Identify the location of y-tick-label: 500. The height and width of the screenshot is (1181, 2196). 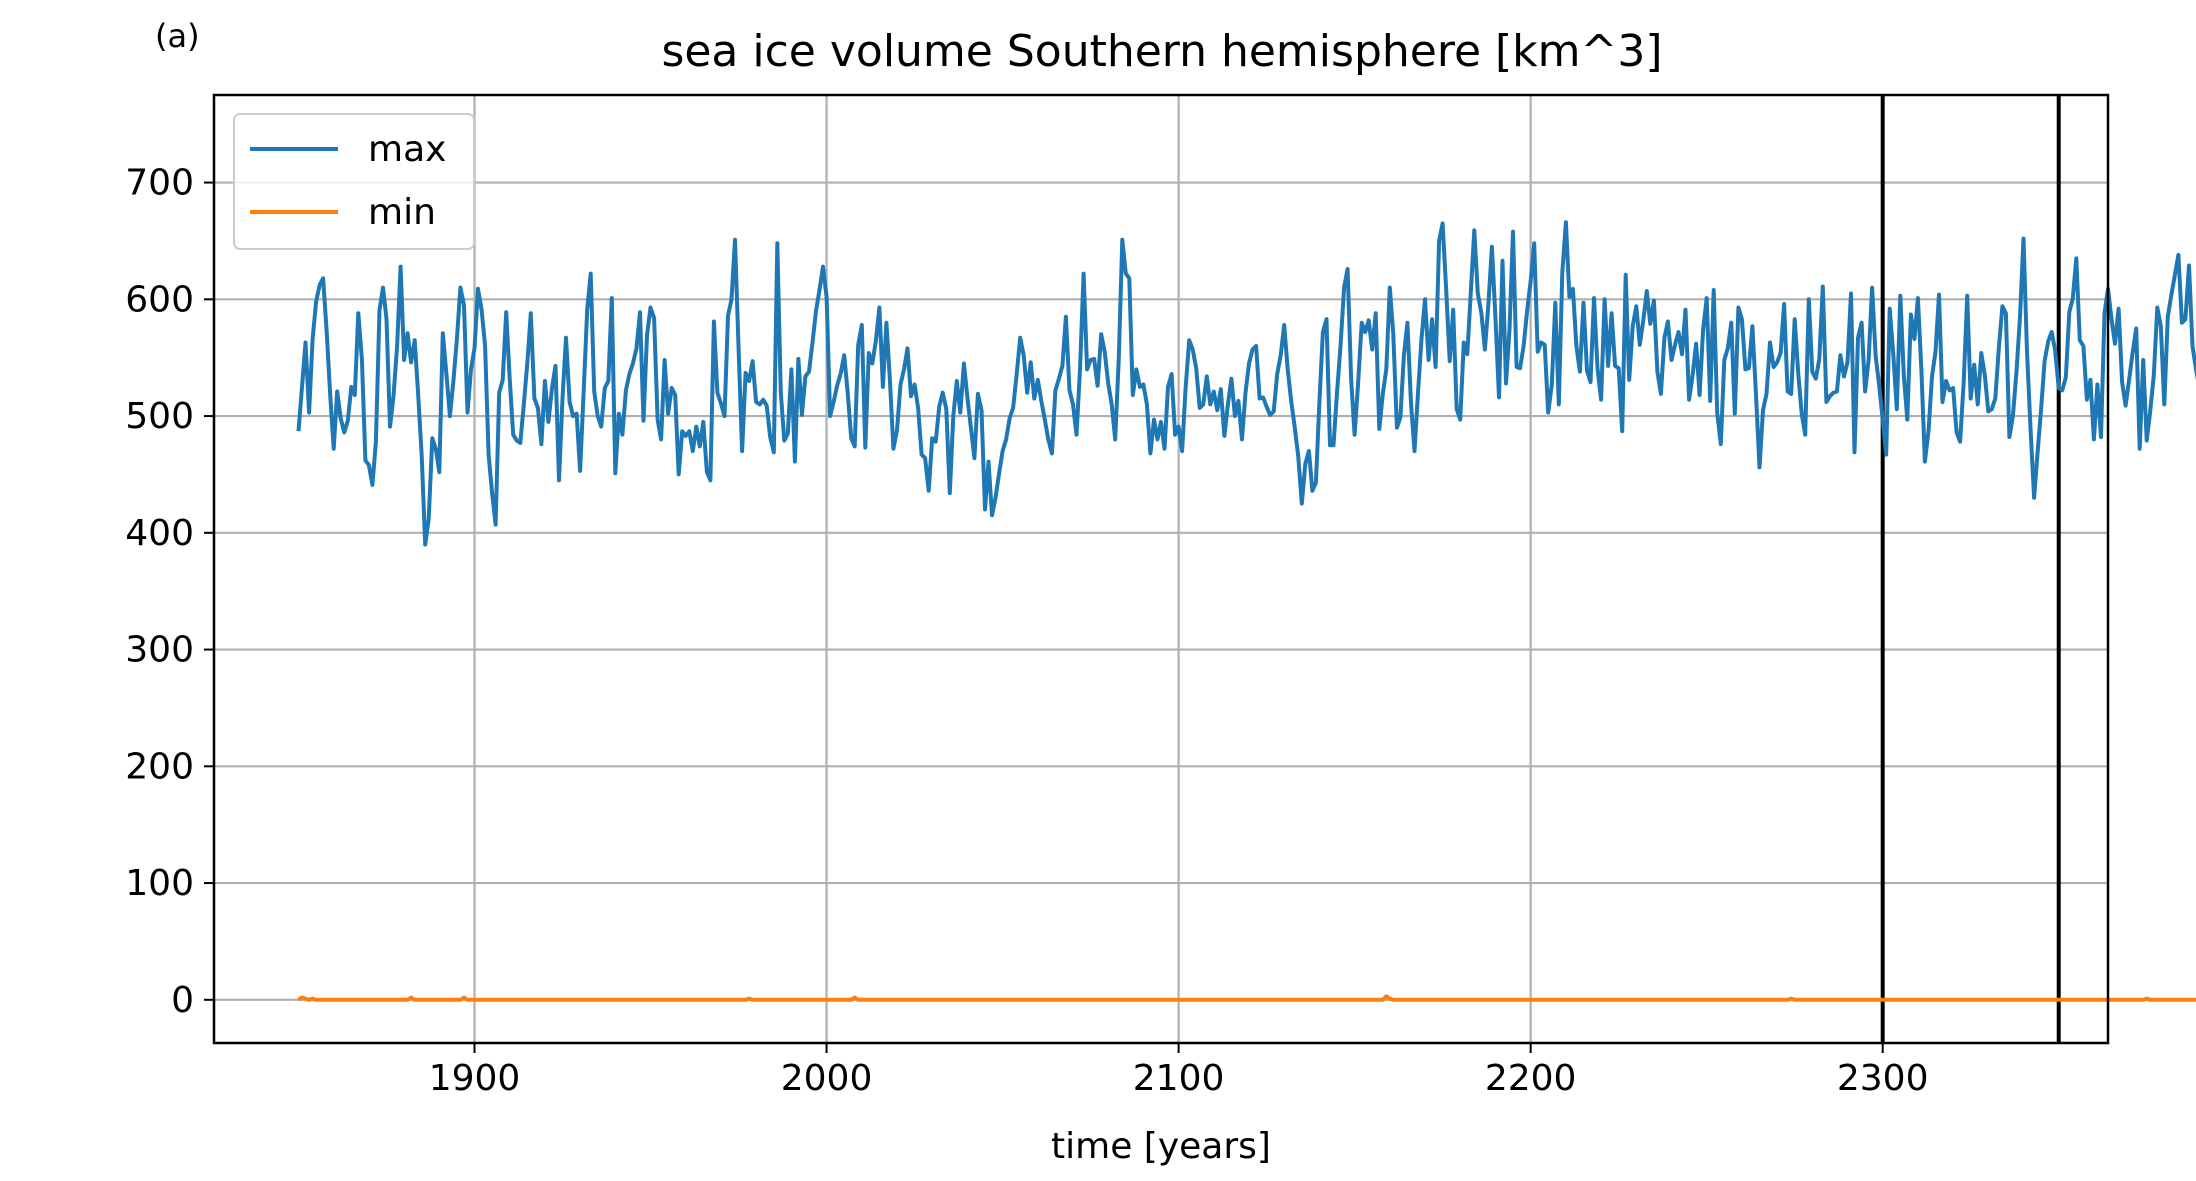
(159, 416).